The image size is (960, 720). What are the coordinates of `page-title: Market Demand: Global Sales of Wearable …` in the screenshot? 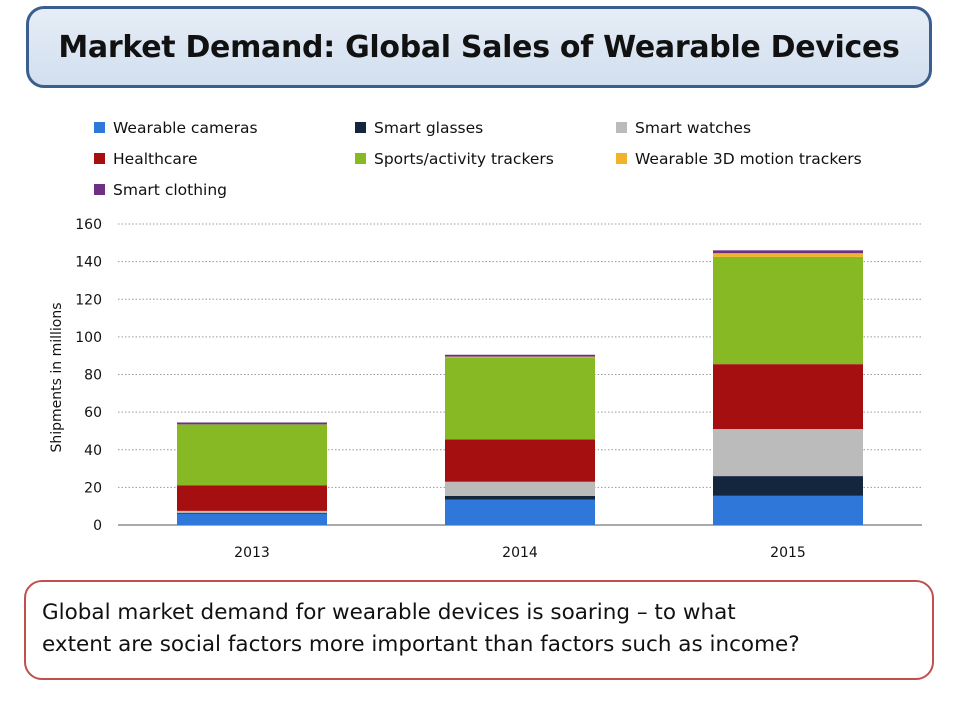 It's located at (479, 47).